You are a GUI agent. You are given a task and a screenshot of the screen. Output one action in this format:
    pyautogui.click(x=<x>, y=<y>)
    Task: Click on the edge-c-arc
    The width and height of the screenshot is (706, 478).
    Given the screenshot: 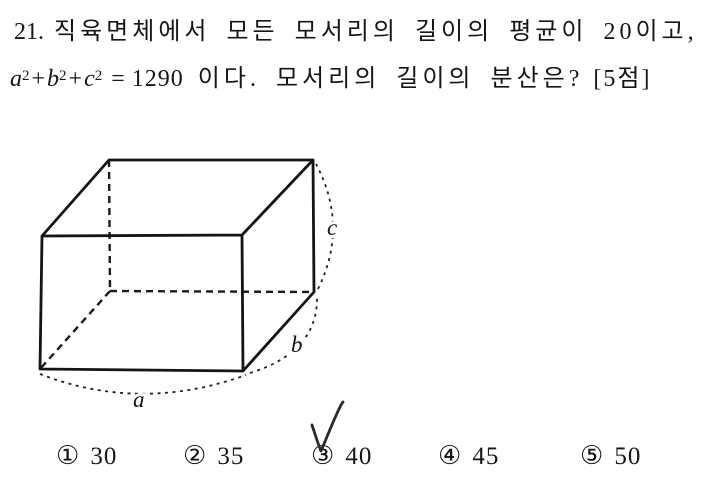 What is the action you would take?
    pyautogui.click(x=324, y=226)
    